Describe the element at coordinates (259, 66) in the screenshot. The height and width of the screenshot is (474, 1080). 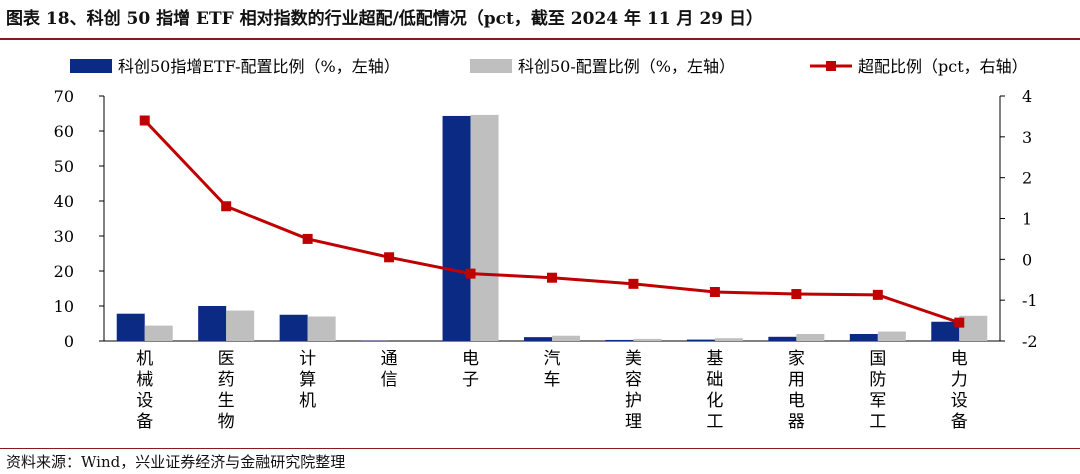
I see `legend-label: 科创50指增ETF-配置比例（%，左轴）` at that location.